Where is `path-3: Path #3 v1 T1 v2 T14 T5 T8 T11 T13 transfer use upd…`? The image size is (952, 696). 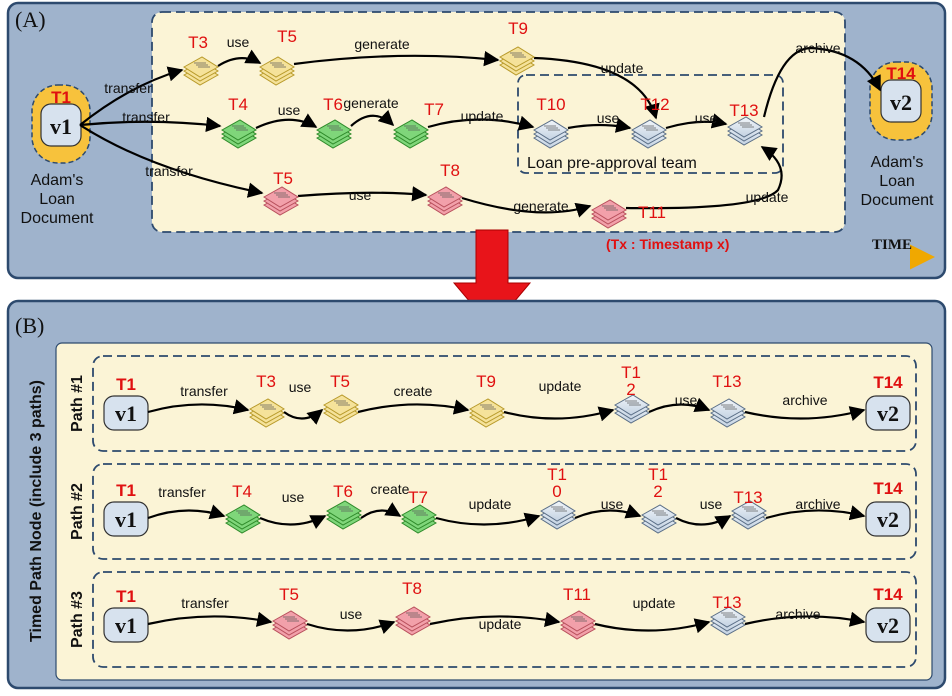
path-3: Path #3 v1 T1 v2 T14 T5 T8 T11 T13 transfer use upd… is located at coordinates (493, 619).